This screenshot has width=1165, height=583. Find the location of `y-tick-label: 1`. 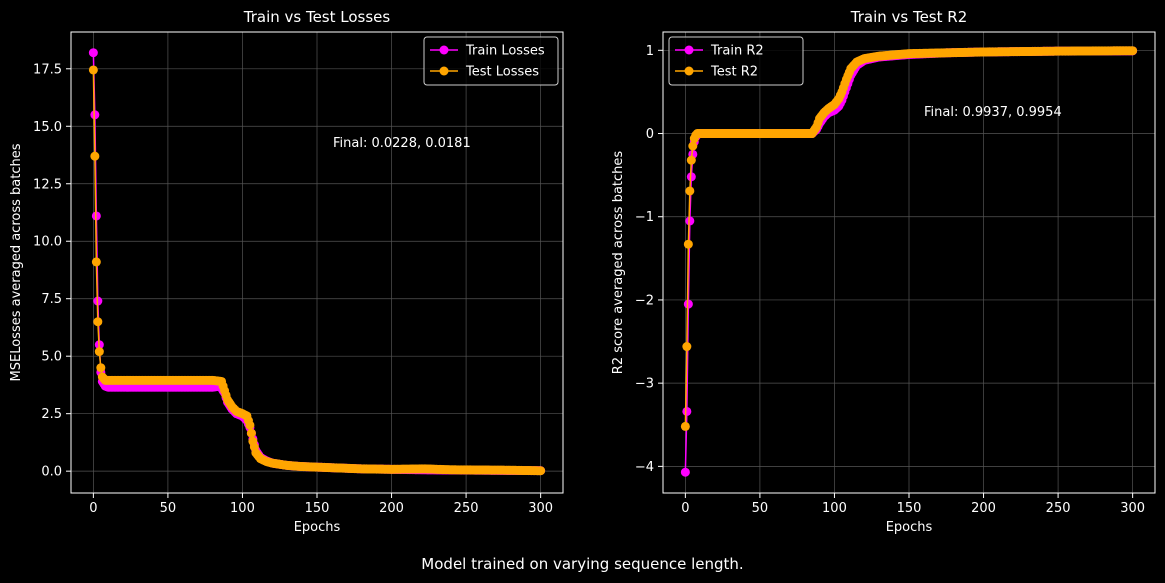

y-tick-label: 1 is located at coordinates (650, 51).